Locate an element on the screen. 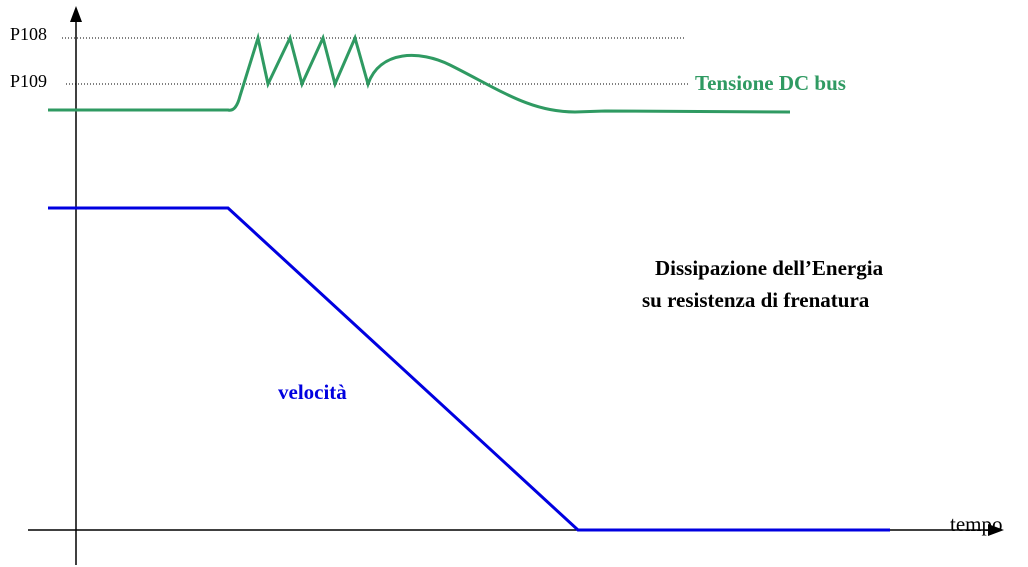 Image resolution: width=1028 pixels, height=567 pixels. energy-label-1: Dissipazione dell’Energia is located at coordinates (769, 268).